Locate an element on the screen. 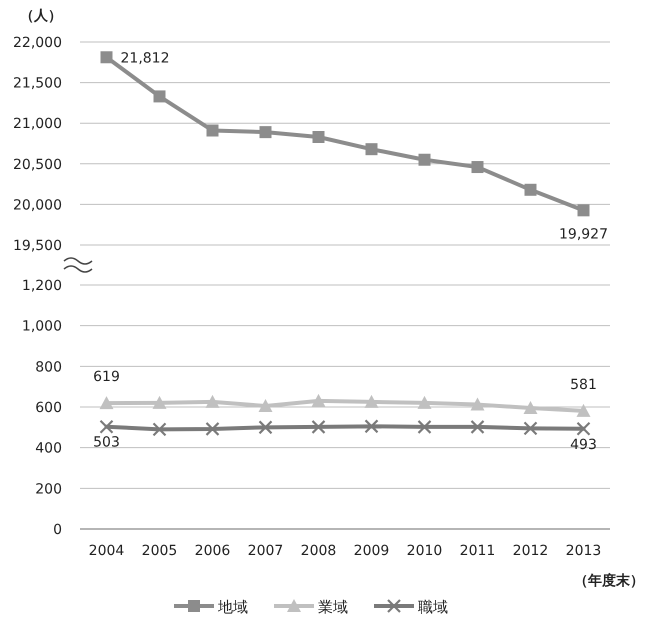 This screenshot has height=620, width=648. y-tick-label: 200 is located at coordinates (48, 489).